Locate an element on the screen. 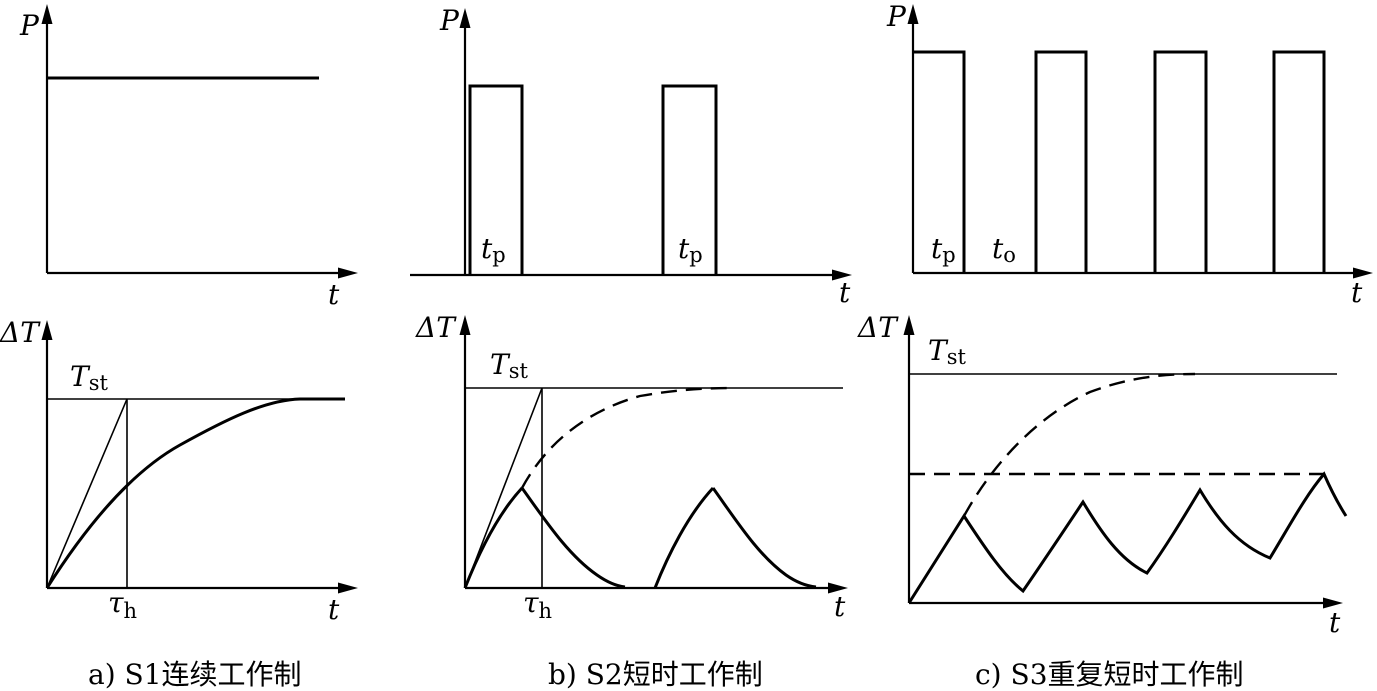 The height and width of the screenshot is (691, 1377). panel-c-temp-y-arrow is located at coordinates (909, 325).